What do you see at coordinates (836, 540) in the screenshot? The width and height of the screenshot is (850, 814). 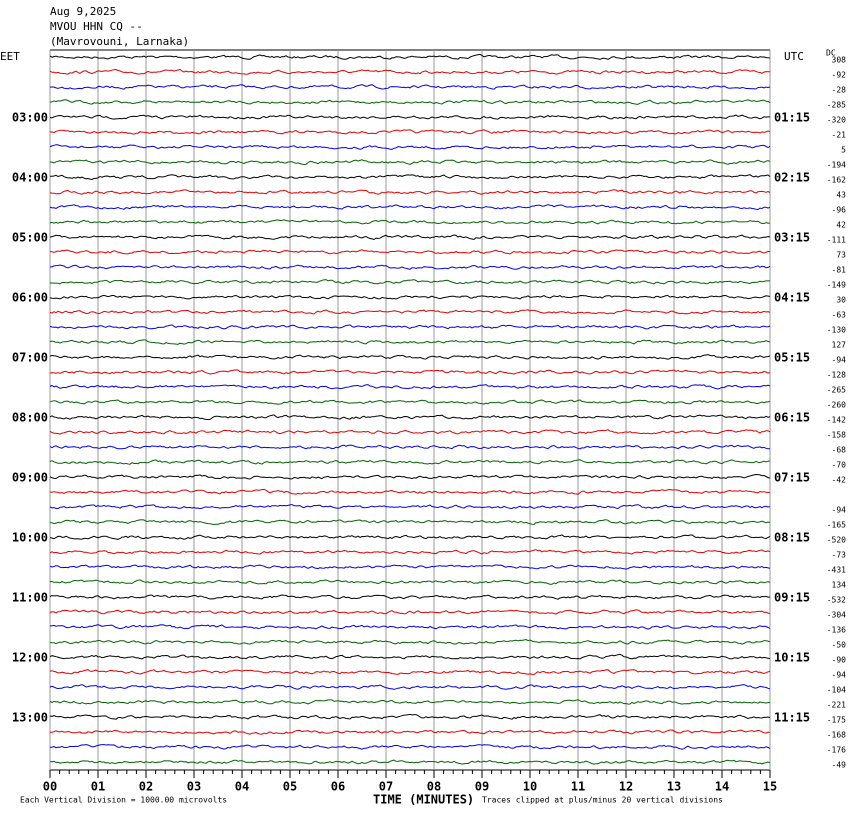 I see `dc-offset: -520` at bounding box center [836, 540].